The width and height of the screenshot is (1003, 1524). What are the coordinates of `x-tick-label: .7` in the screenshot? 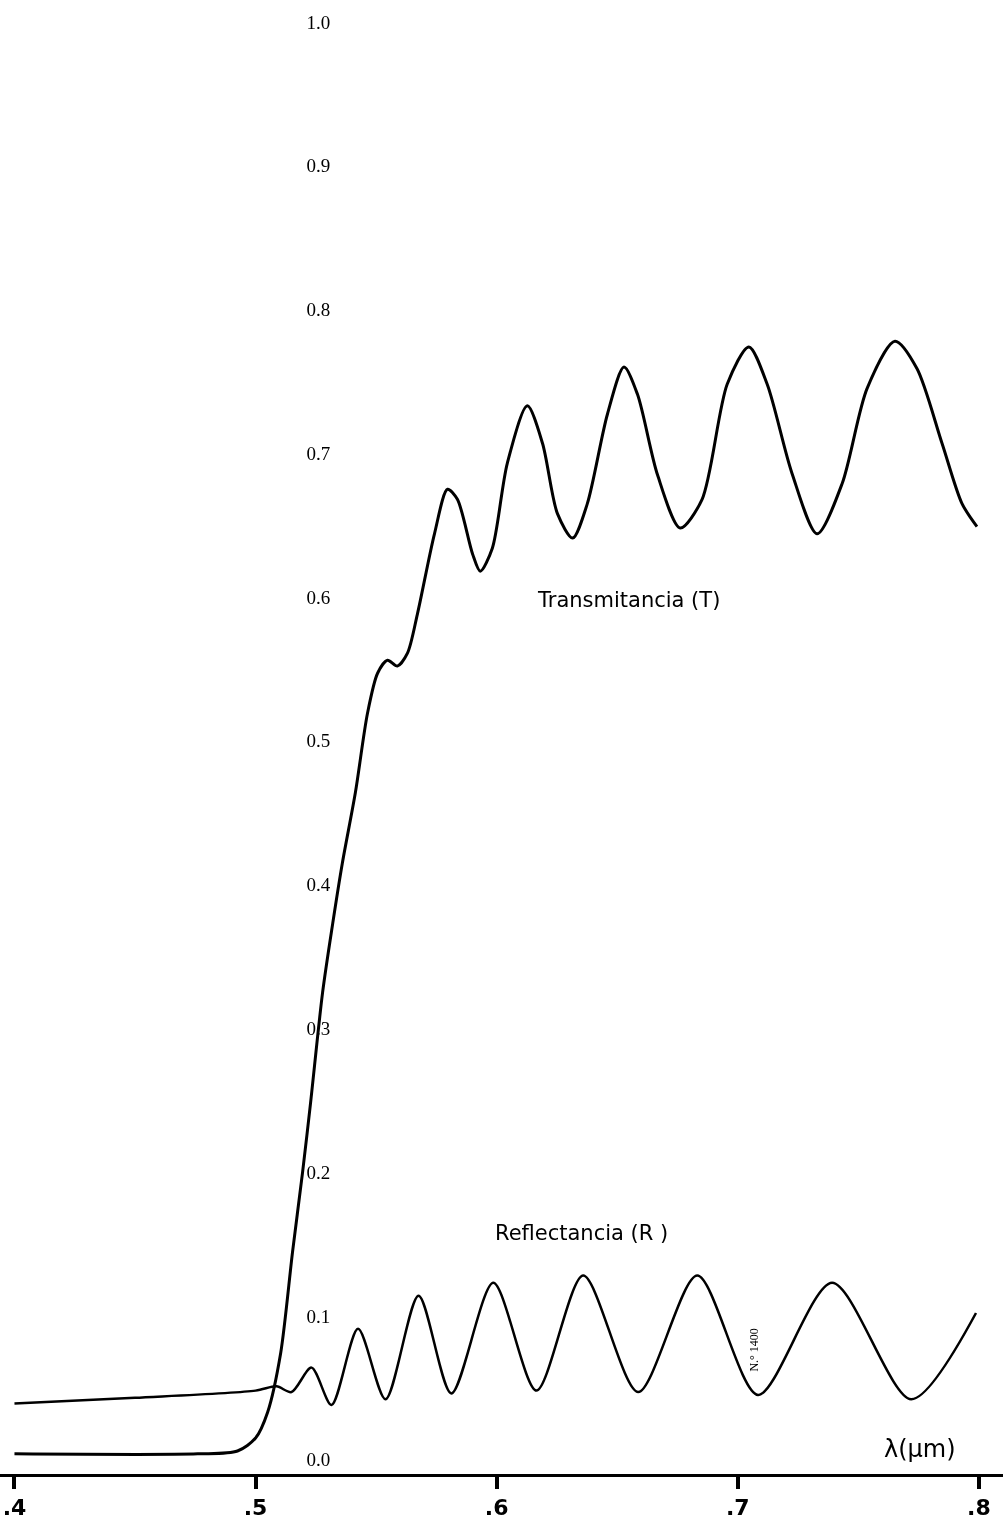 It's located at (737, 1508).